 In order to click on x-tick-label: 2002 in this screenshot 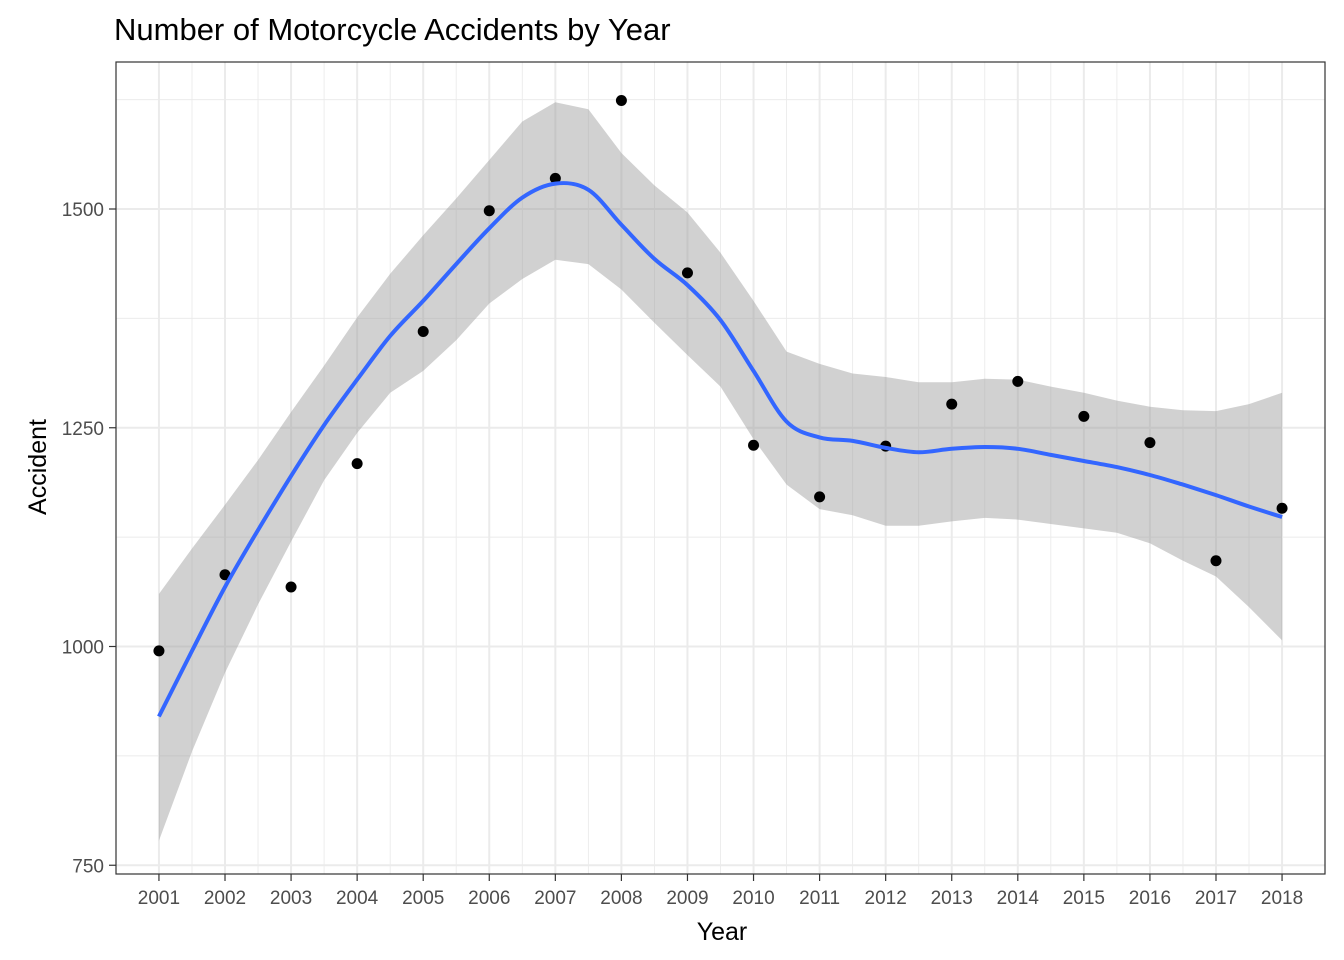, I will do `click(225, 898)`.